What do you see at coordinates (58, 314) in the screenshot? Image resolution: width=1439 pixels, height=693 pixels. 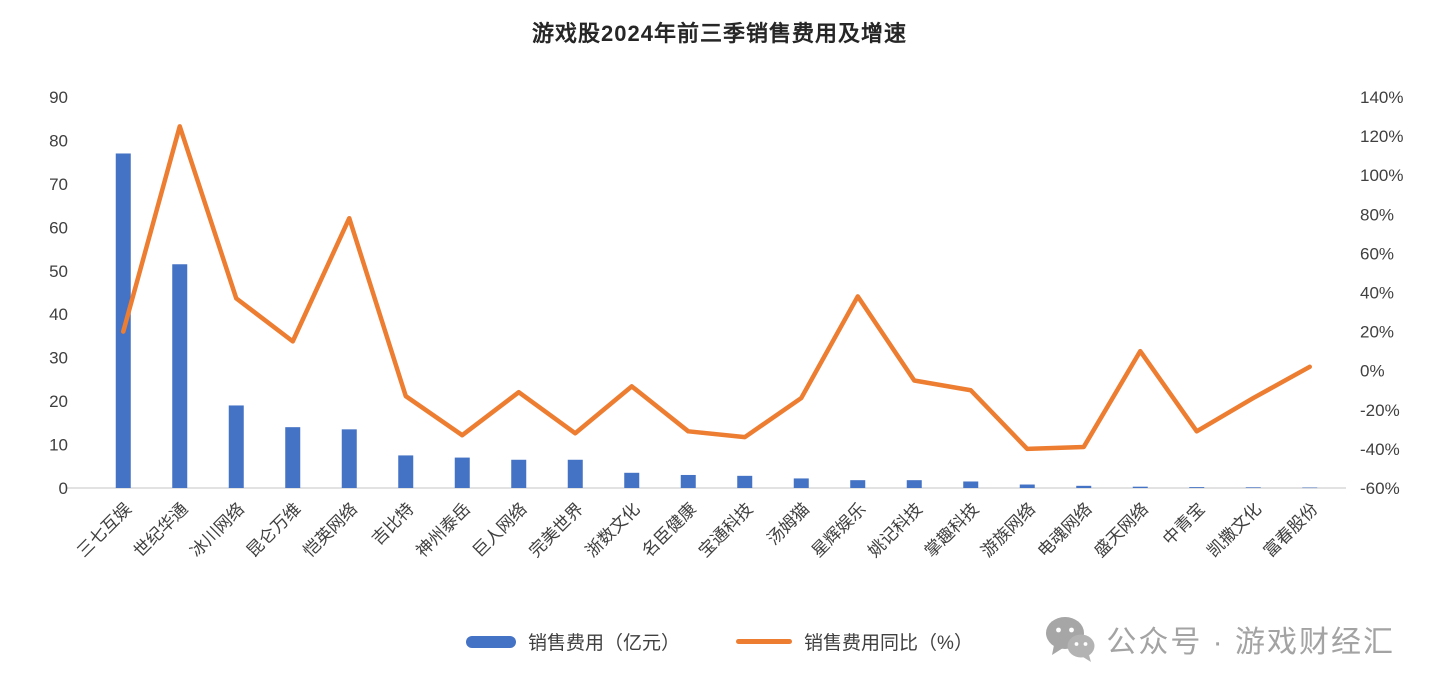 I see `left-axis-tick: 40` at bounding box center [58, 314].